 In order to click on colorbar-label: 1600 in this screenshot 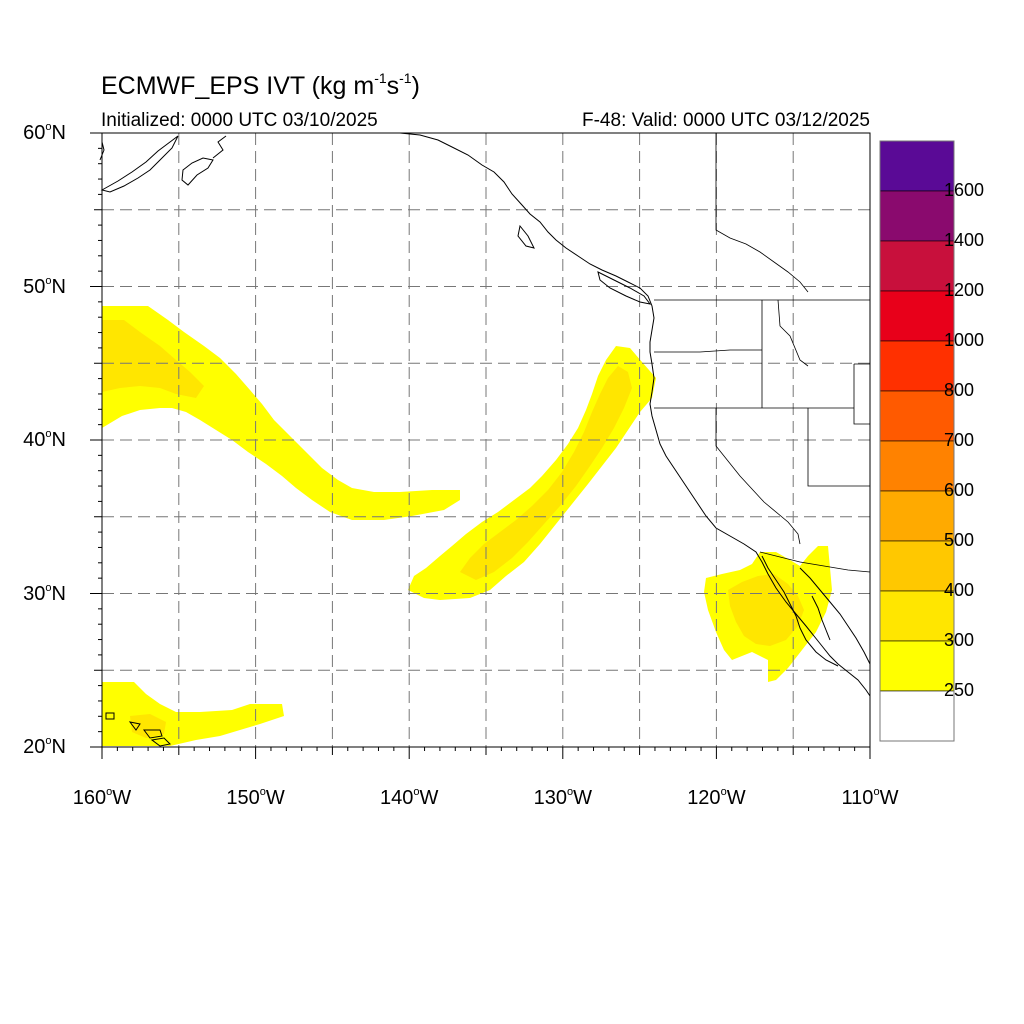, I will do `click(964, 190)`.